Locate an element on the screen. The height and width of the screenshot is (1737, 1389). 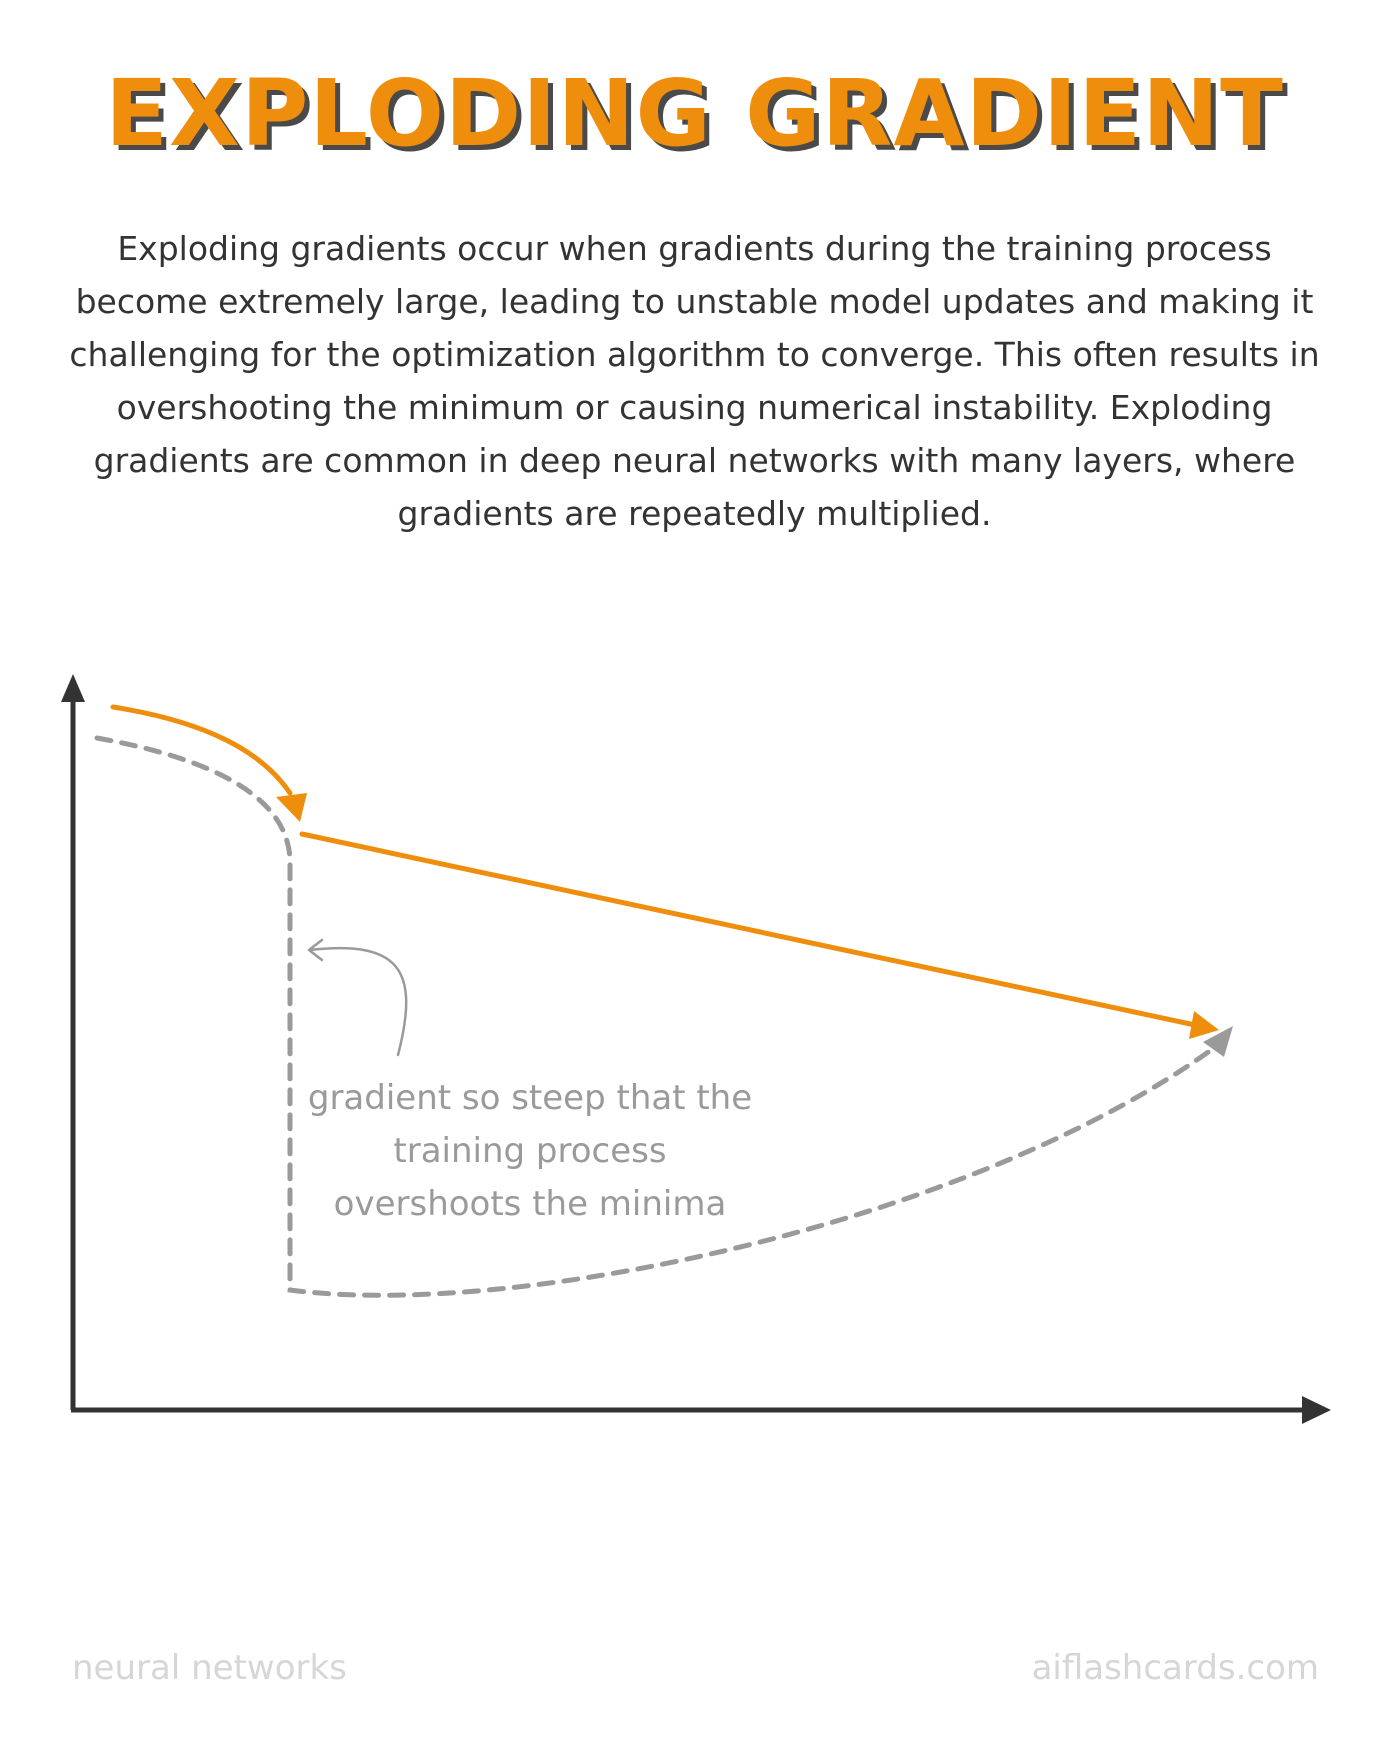
annotation-pointer-head is located at coordinates (315, 950).